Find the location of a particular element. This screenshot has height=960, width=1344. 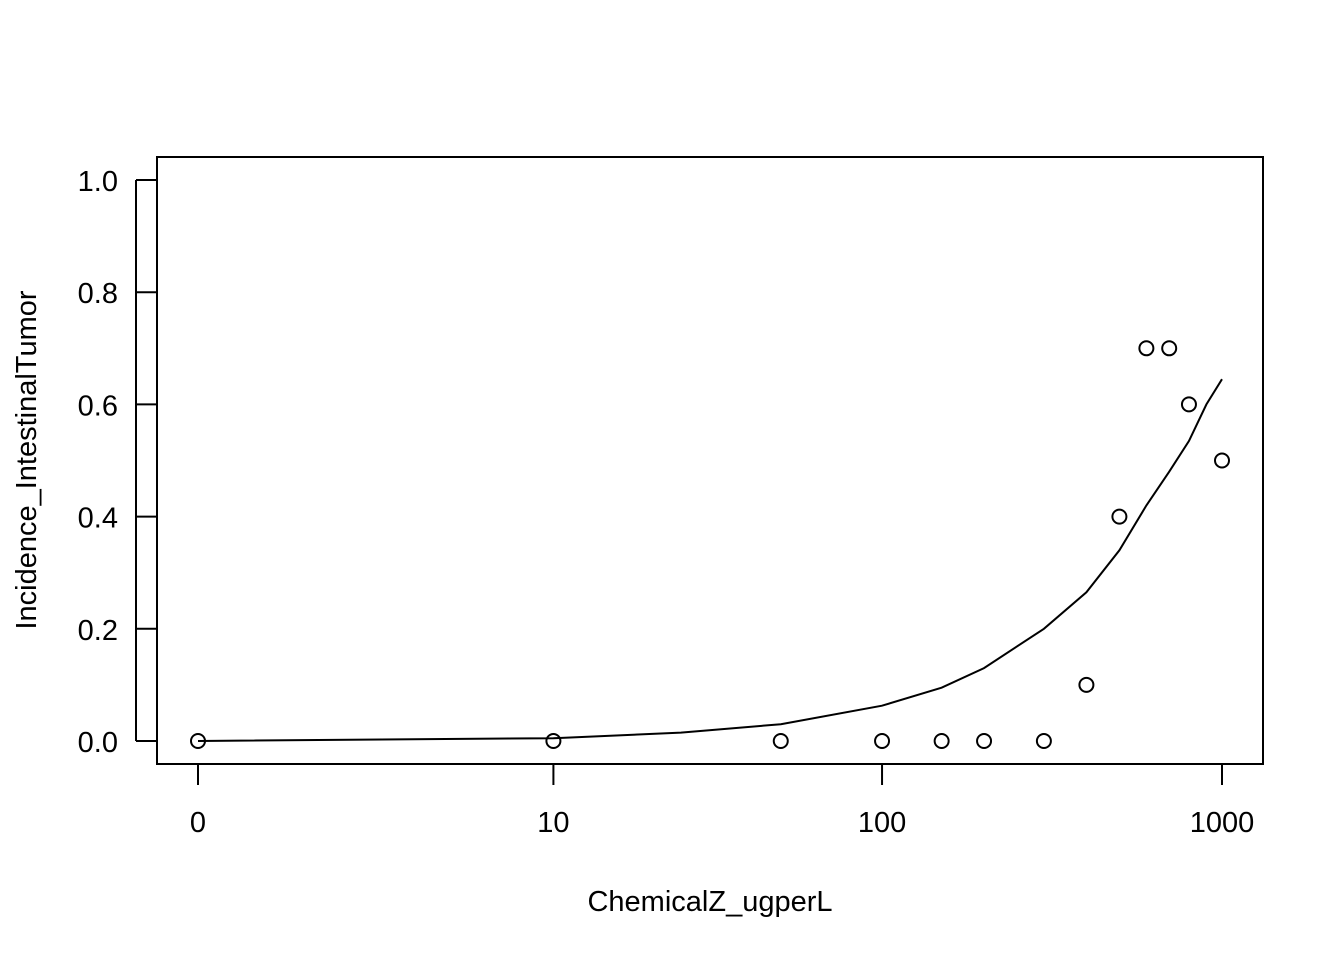

x-axis: 0 10 100 1000 is located at coordinates (722, 801).